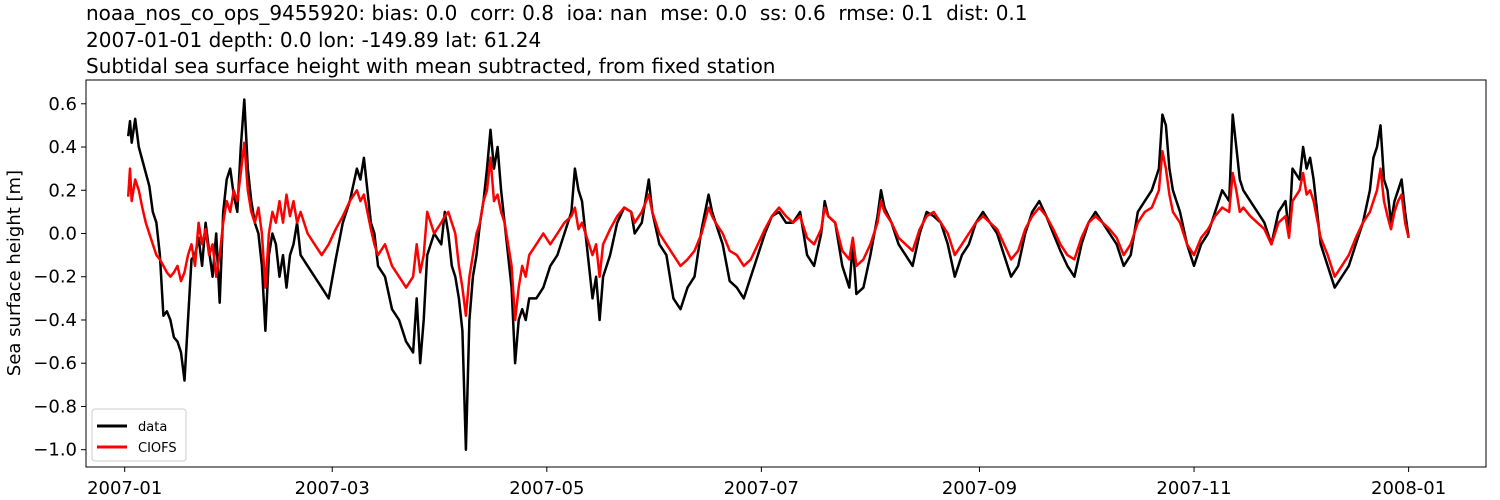 The image size is (1500, 500). I want to click on legend-label-ciofs: CIOFS, so click(157, 448).